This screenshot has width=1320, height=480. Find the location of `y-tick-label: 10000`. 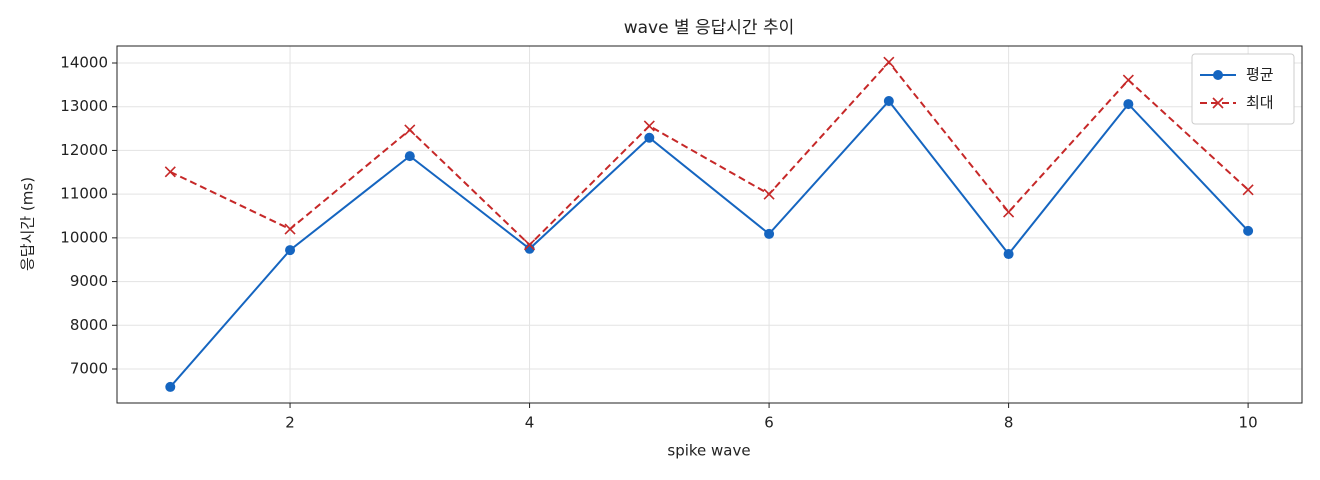

y-tick-label: 10000 is located at coordinates (84, 237).